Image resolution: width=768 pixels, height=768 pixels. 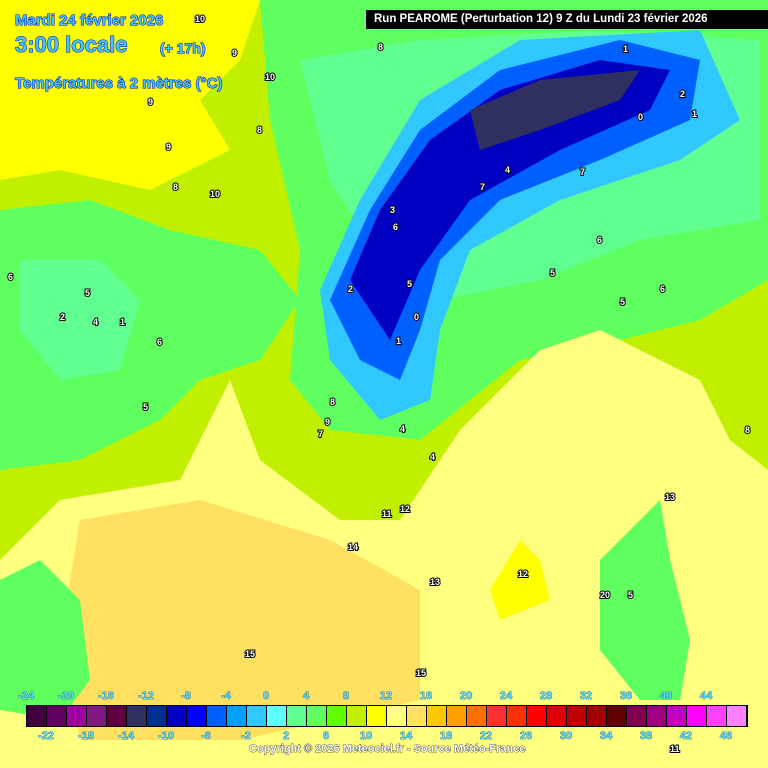 What do you see at coordinates (226, 696) in the screenshot?
I see `legend-tick-label: -4` at bounding box center [226, 696].